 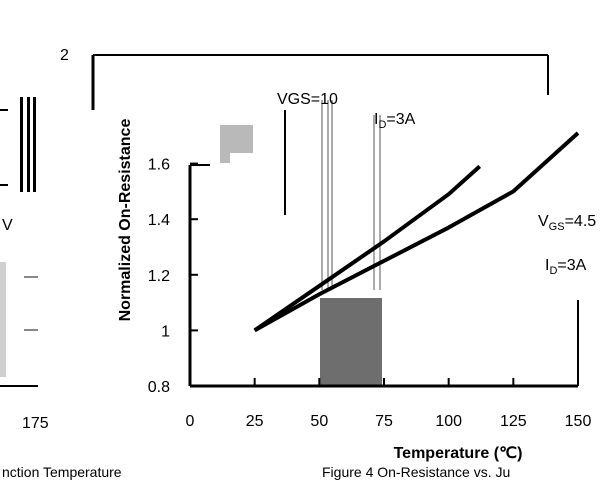 What do you see at coordinates (351, 342) in the screenshot?
I see `artifact-block-dark` at bounding box center [351, 342].